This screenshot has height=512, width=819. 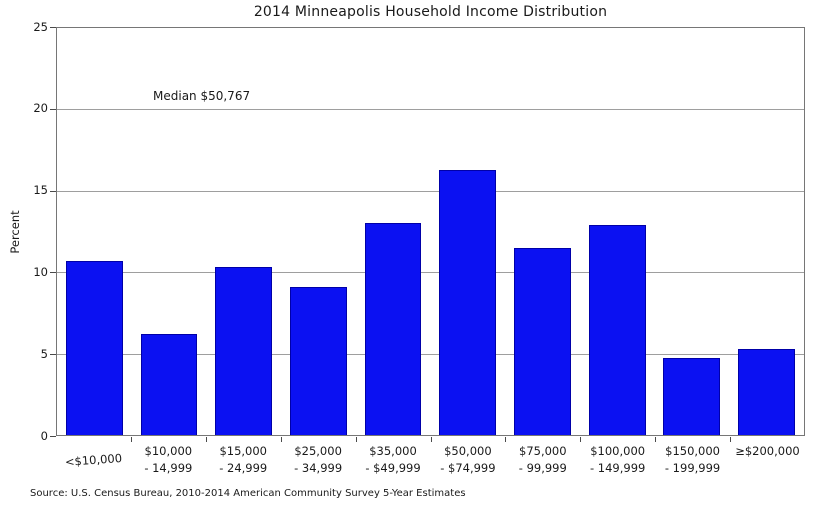 What do you see at coordinates (169, 384) in the screenshot?
I see `bar-$10,000 - 14,999` at bounding box center [169, 384].